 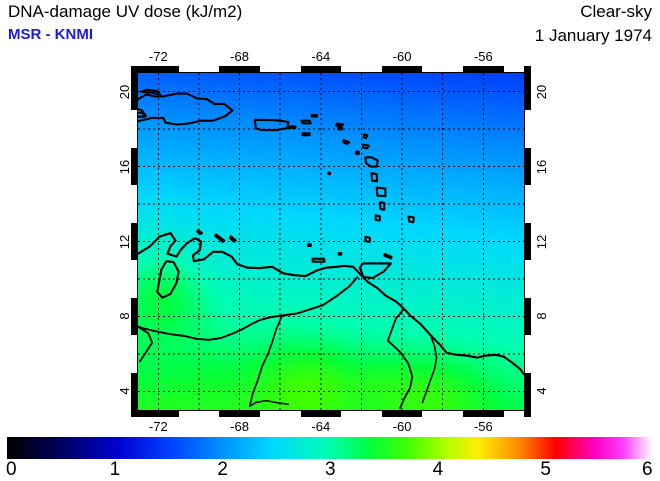 What do you see at coordinates (402, 56) in the screenshot?
I see `lon-tick-top--60: -60` at bounding box center [402, 56].